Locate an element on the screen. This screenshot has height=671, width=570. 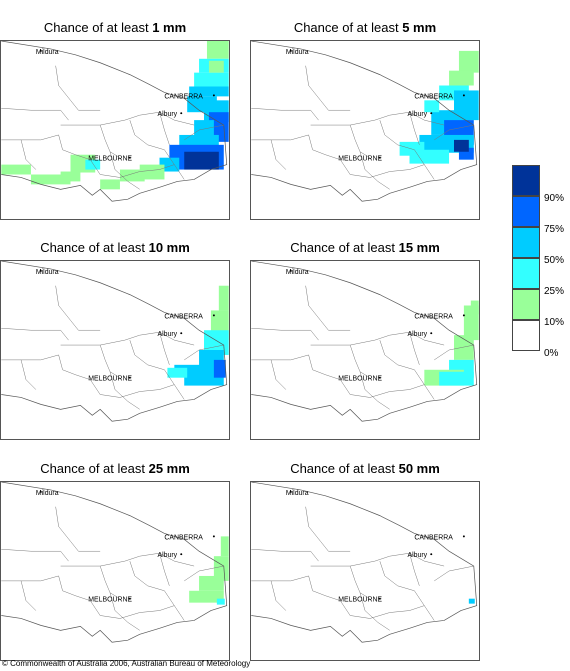
mildura-label: Mildura is located at coordinates (297, 272).